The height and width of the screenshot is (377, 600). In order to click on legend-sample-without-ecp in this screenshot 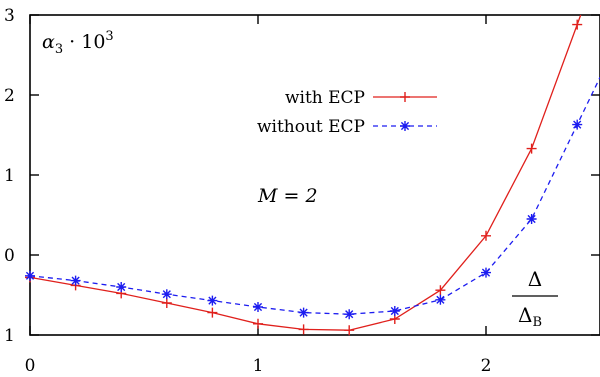, I will do `click(405, 126)`.